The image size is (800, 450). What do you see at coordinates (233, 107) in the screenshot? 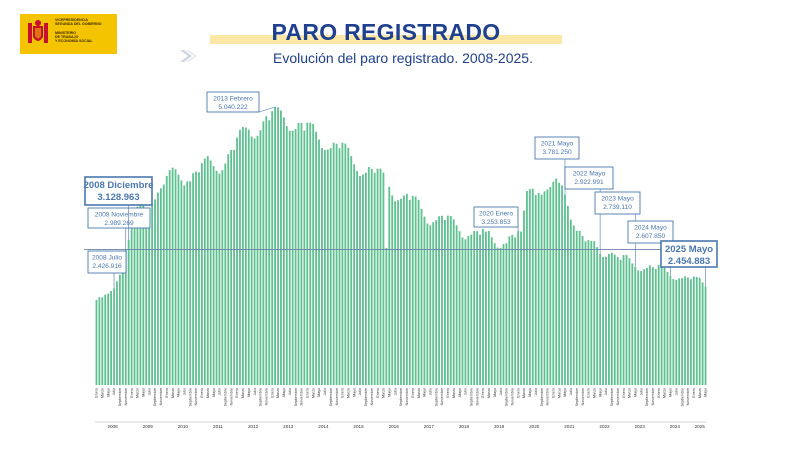
I see `callout-value: 5.040.222` at bounding box center [233, 107].